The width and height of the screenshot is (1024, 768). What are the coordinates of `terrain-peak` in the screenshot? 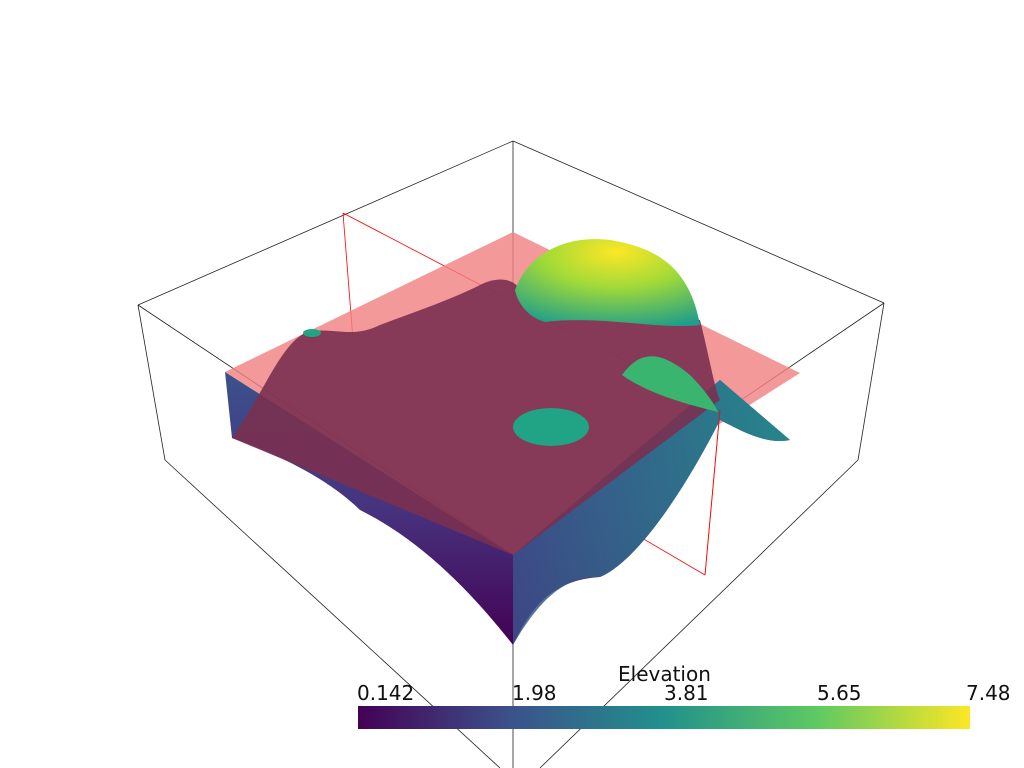 It's located at (607, 283).